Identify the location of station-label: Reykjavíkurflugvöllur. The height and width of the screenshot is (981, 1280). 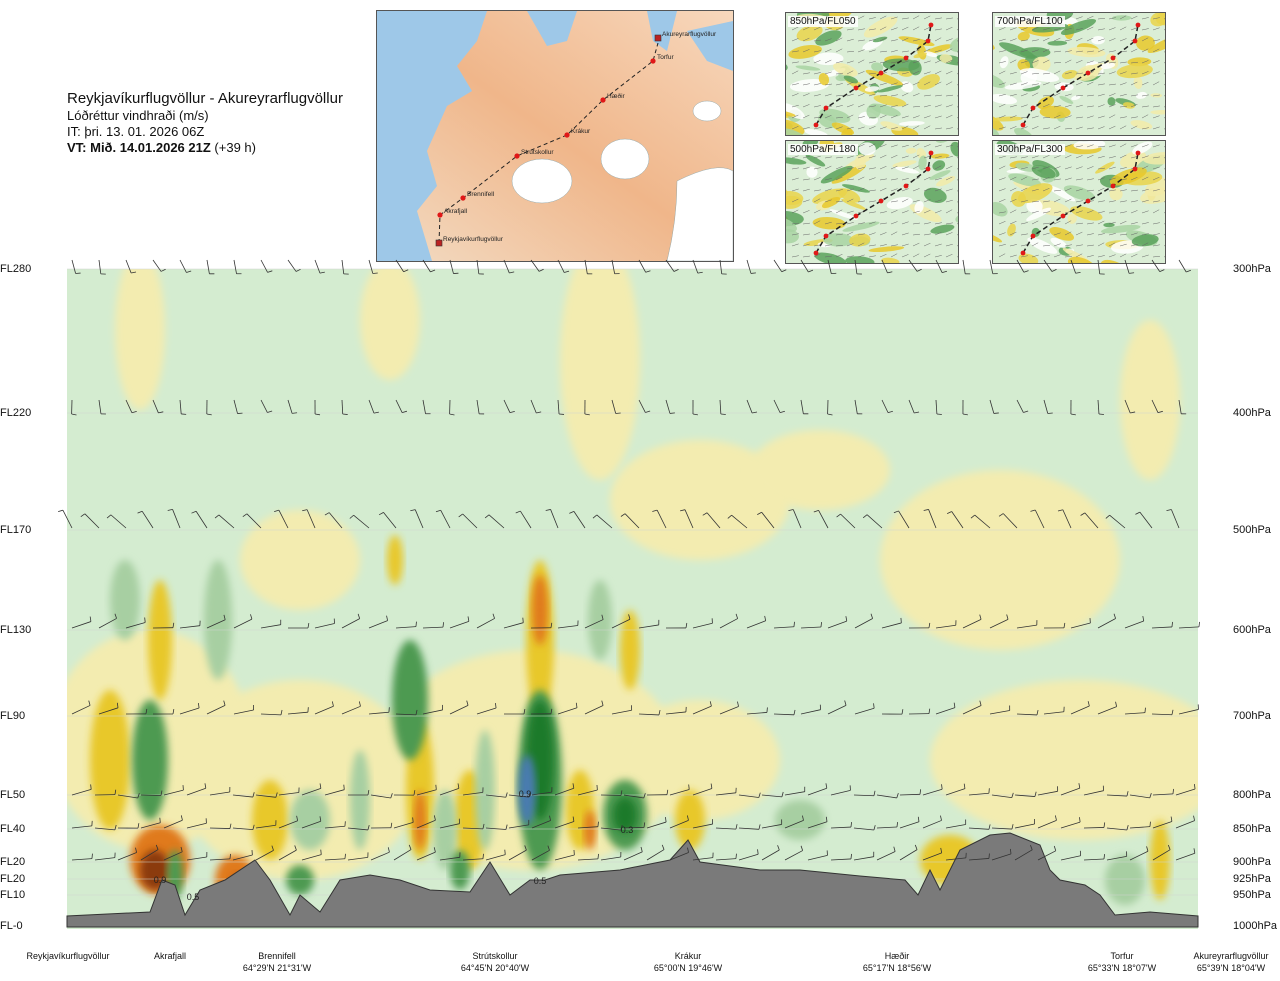
(68, 956).